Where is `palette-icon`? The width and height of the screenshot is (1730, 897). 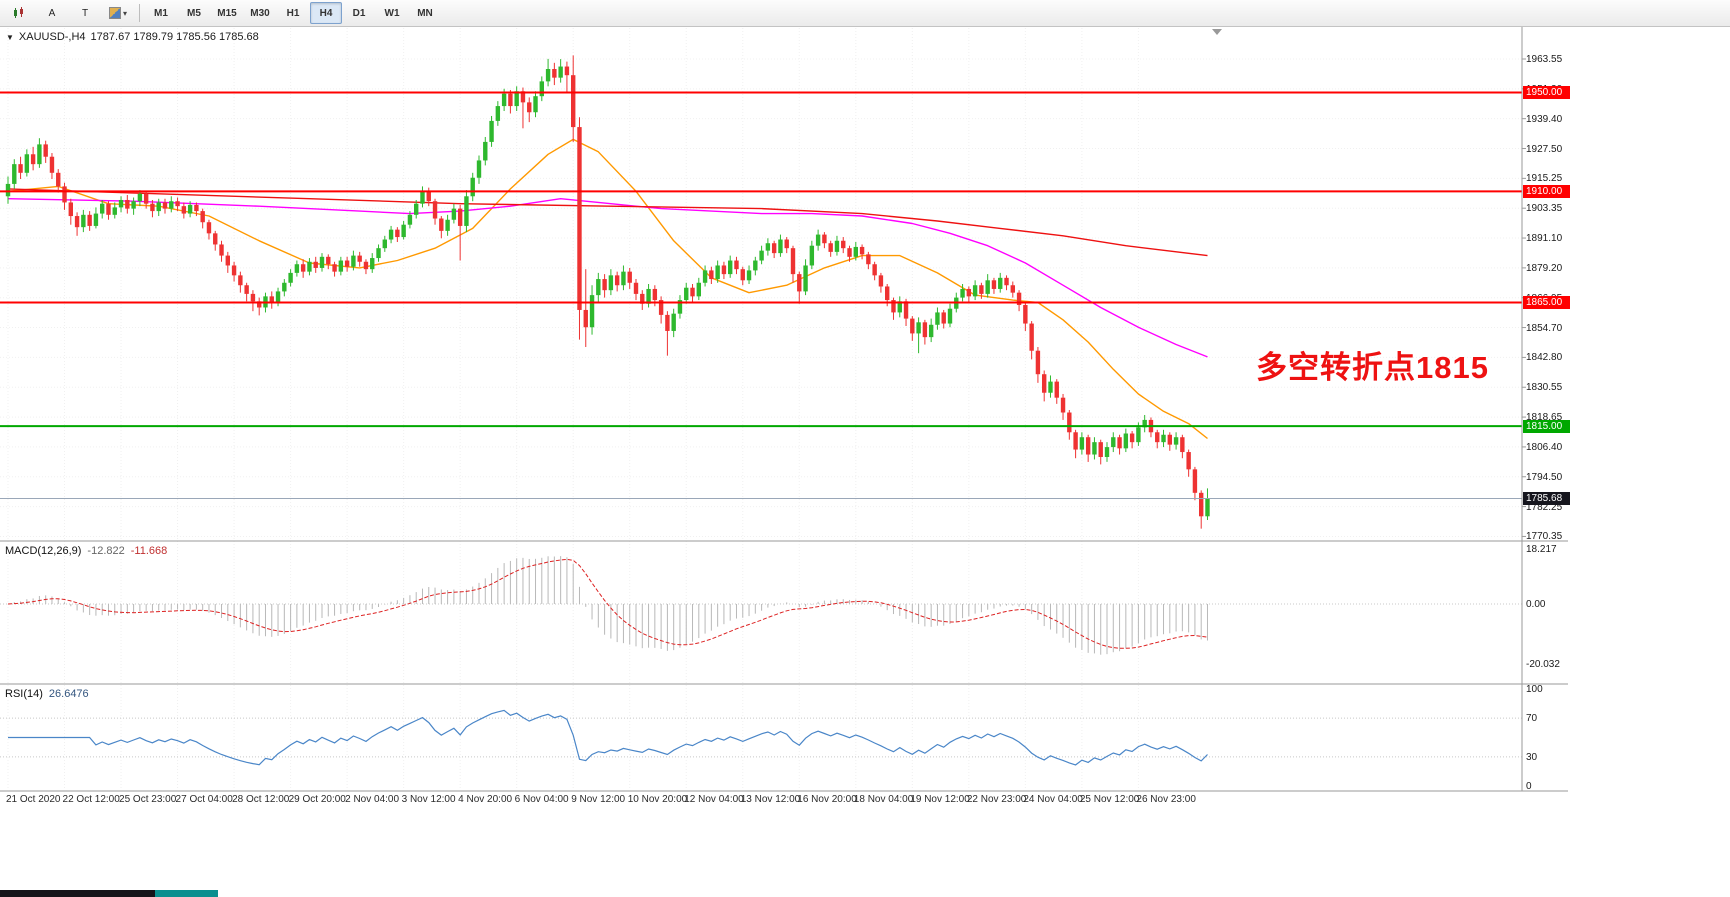
palette-icon is located at coordinates (114, 13).